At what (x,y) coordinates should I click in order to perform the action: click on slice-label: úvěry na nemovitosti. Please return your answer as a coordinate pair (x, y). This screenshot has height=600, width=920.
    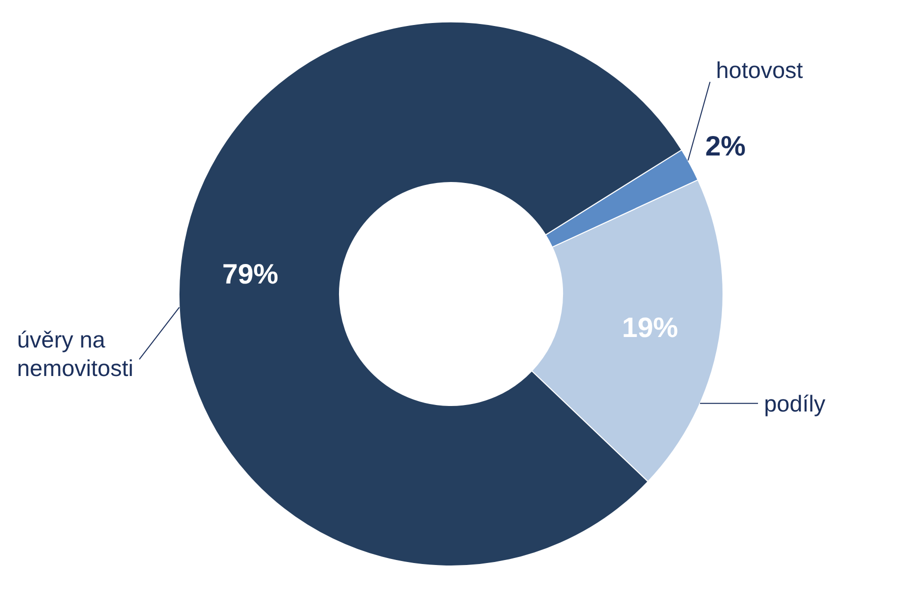
    Looking at the image, I should click on (75, 354).